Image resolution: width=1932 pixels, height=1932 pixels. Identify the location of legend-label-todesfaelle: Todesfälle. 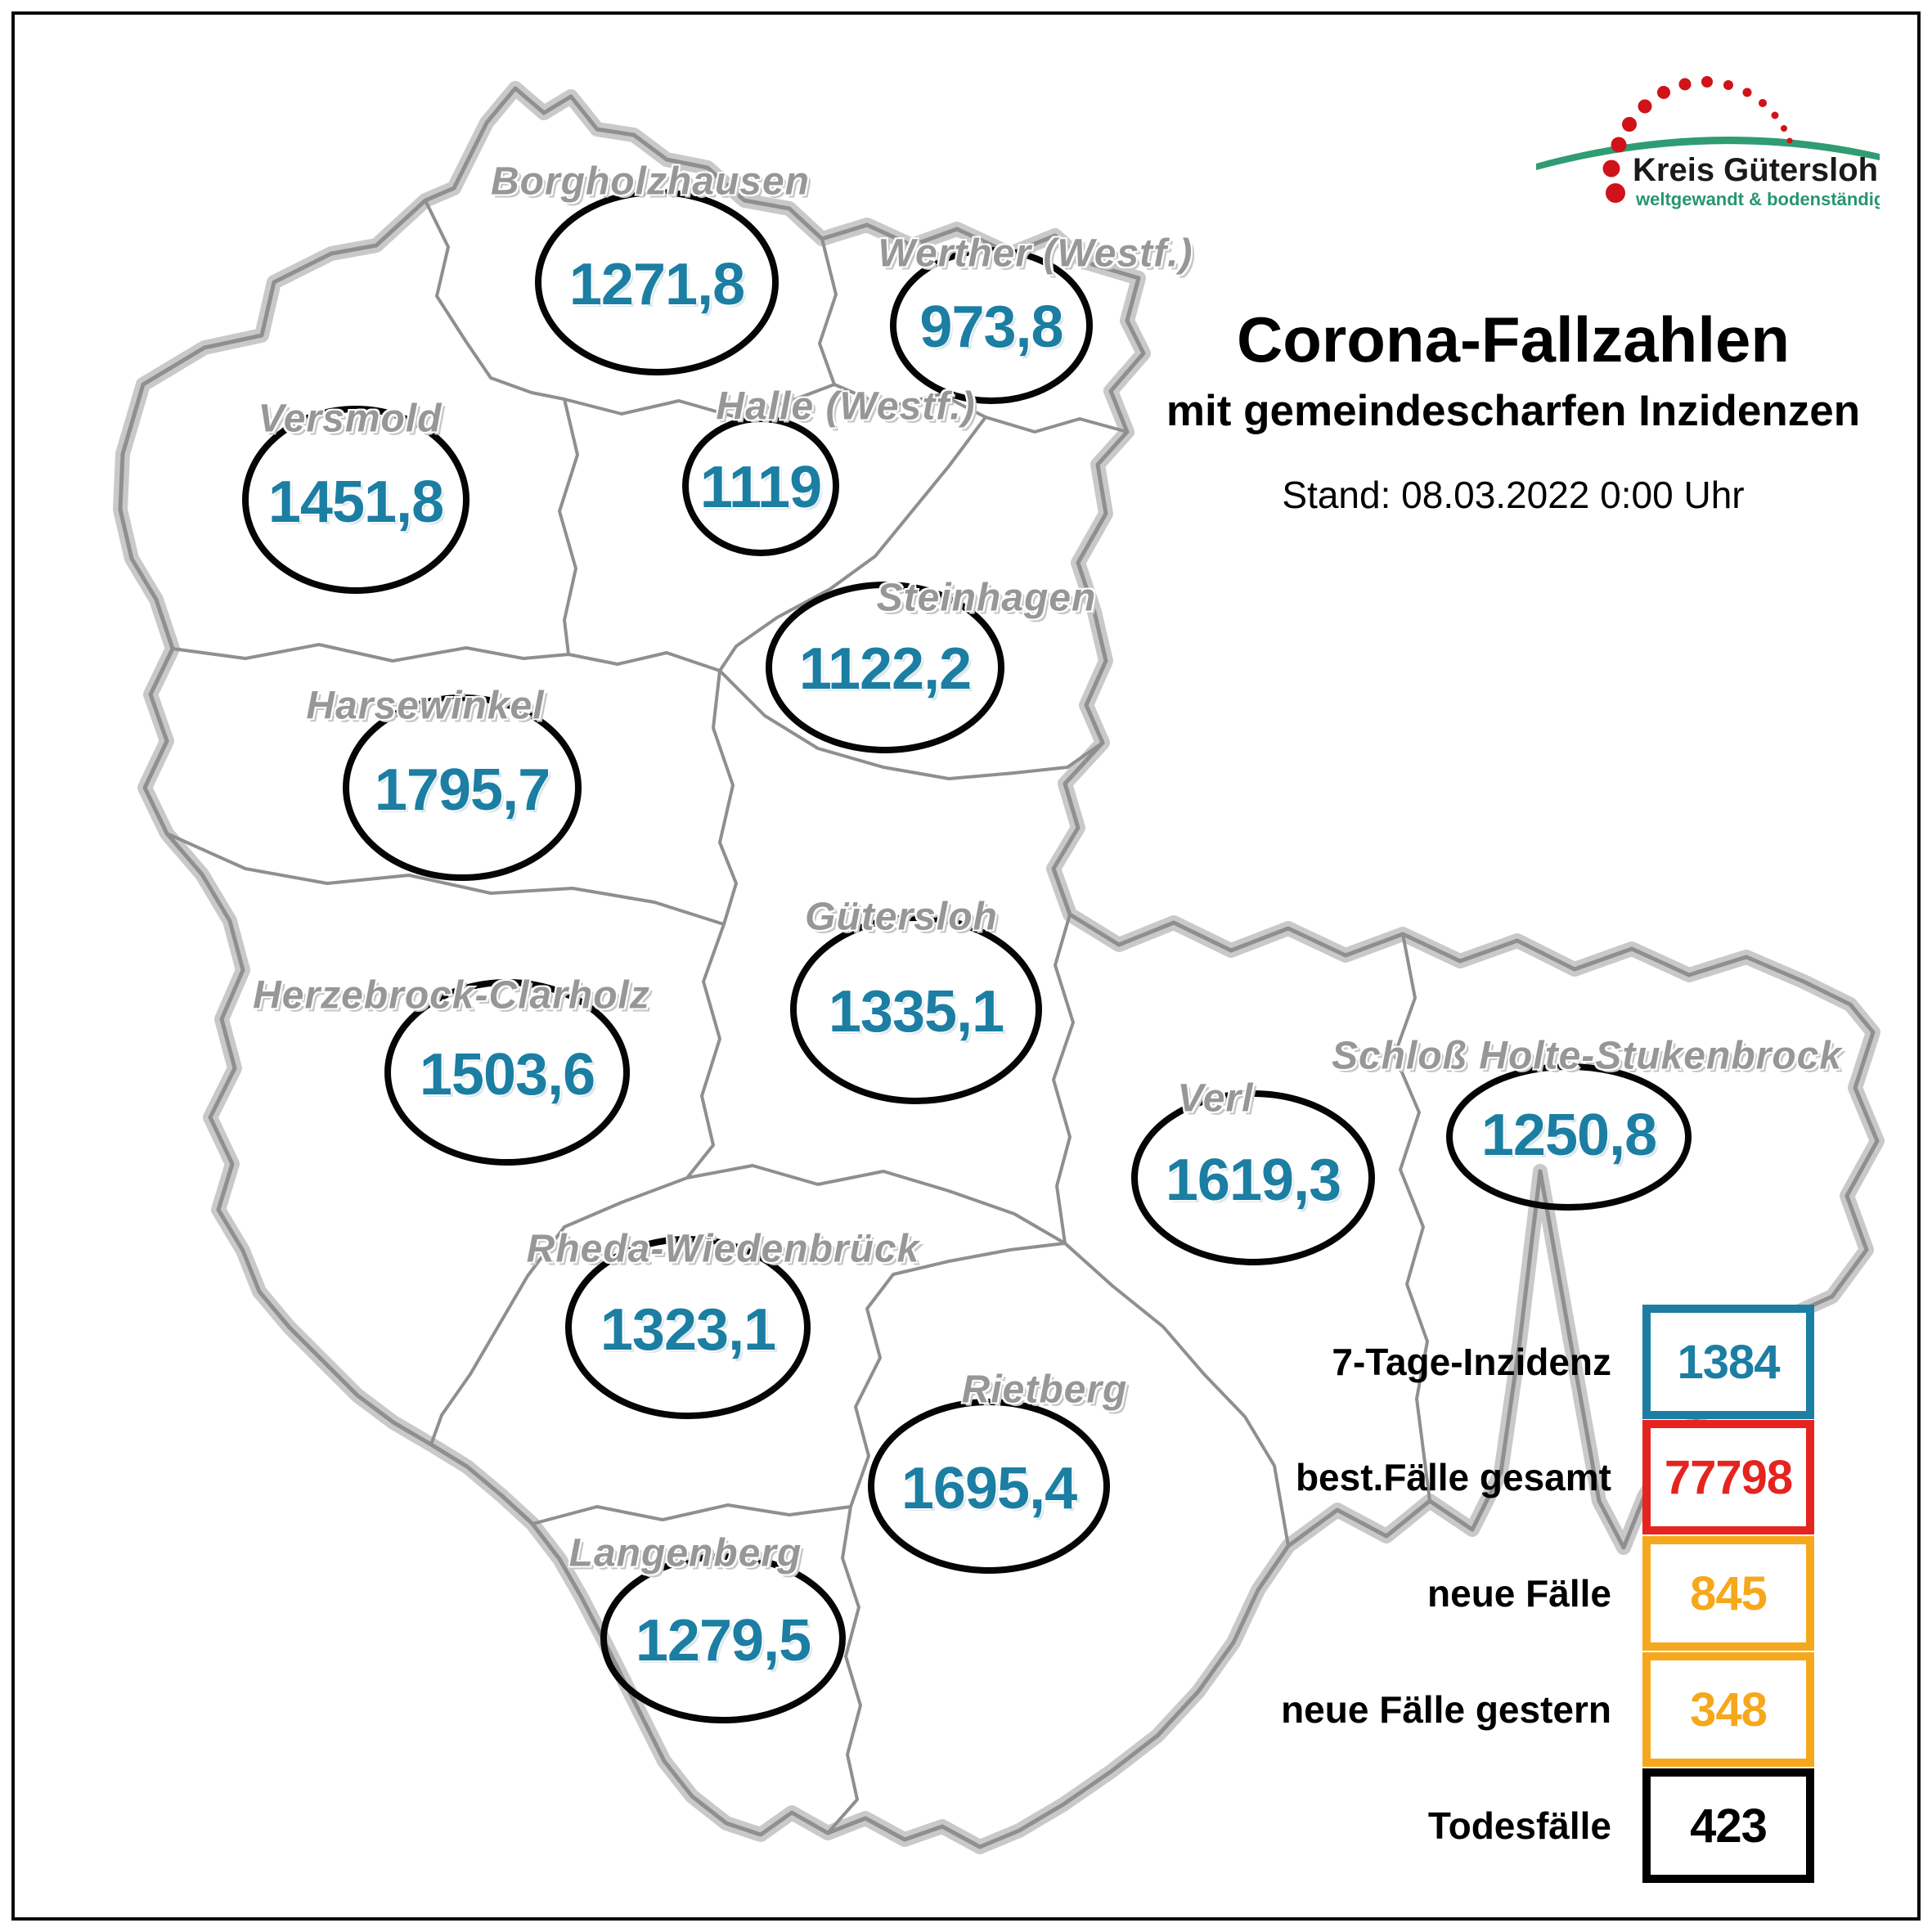
(1519, 1825).